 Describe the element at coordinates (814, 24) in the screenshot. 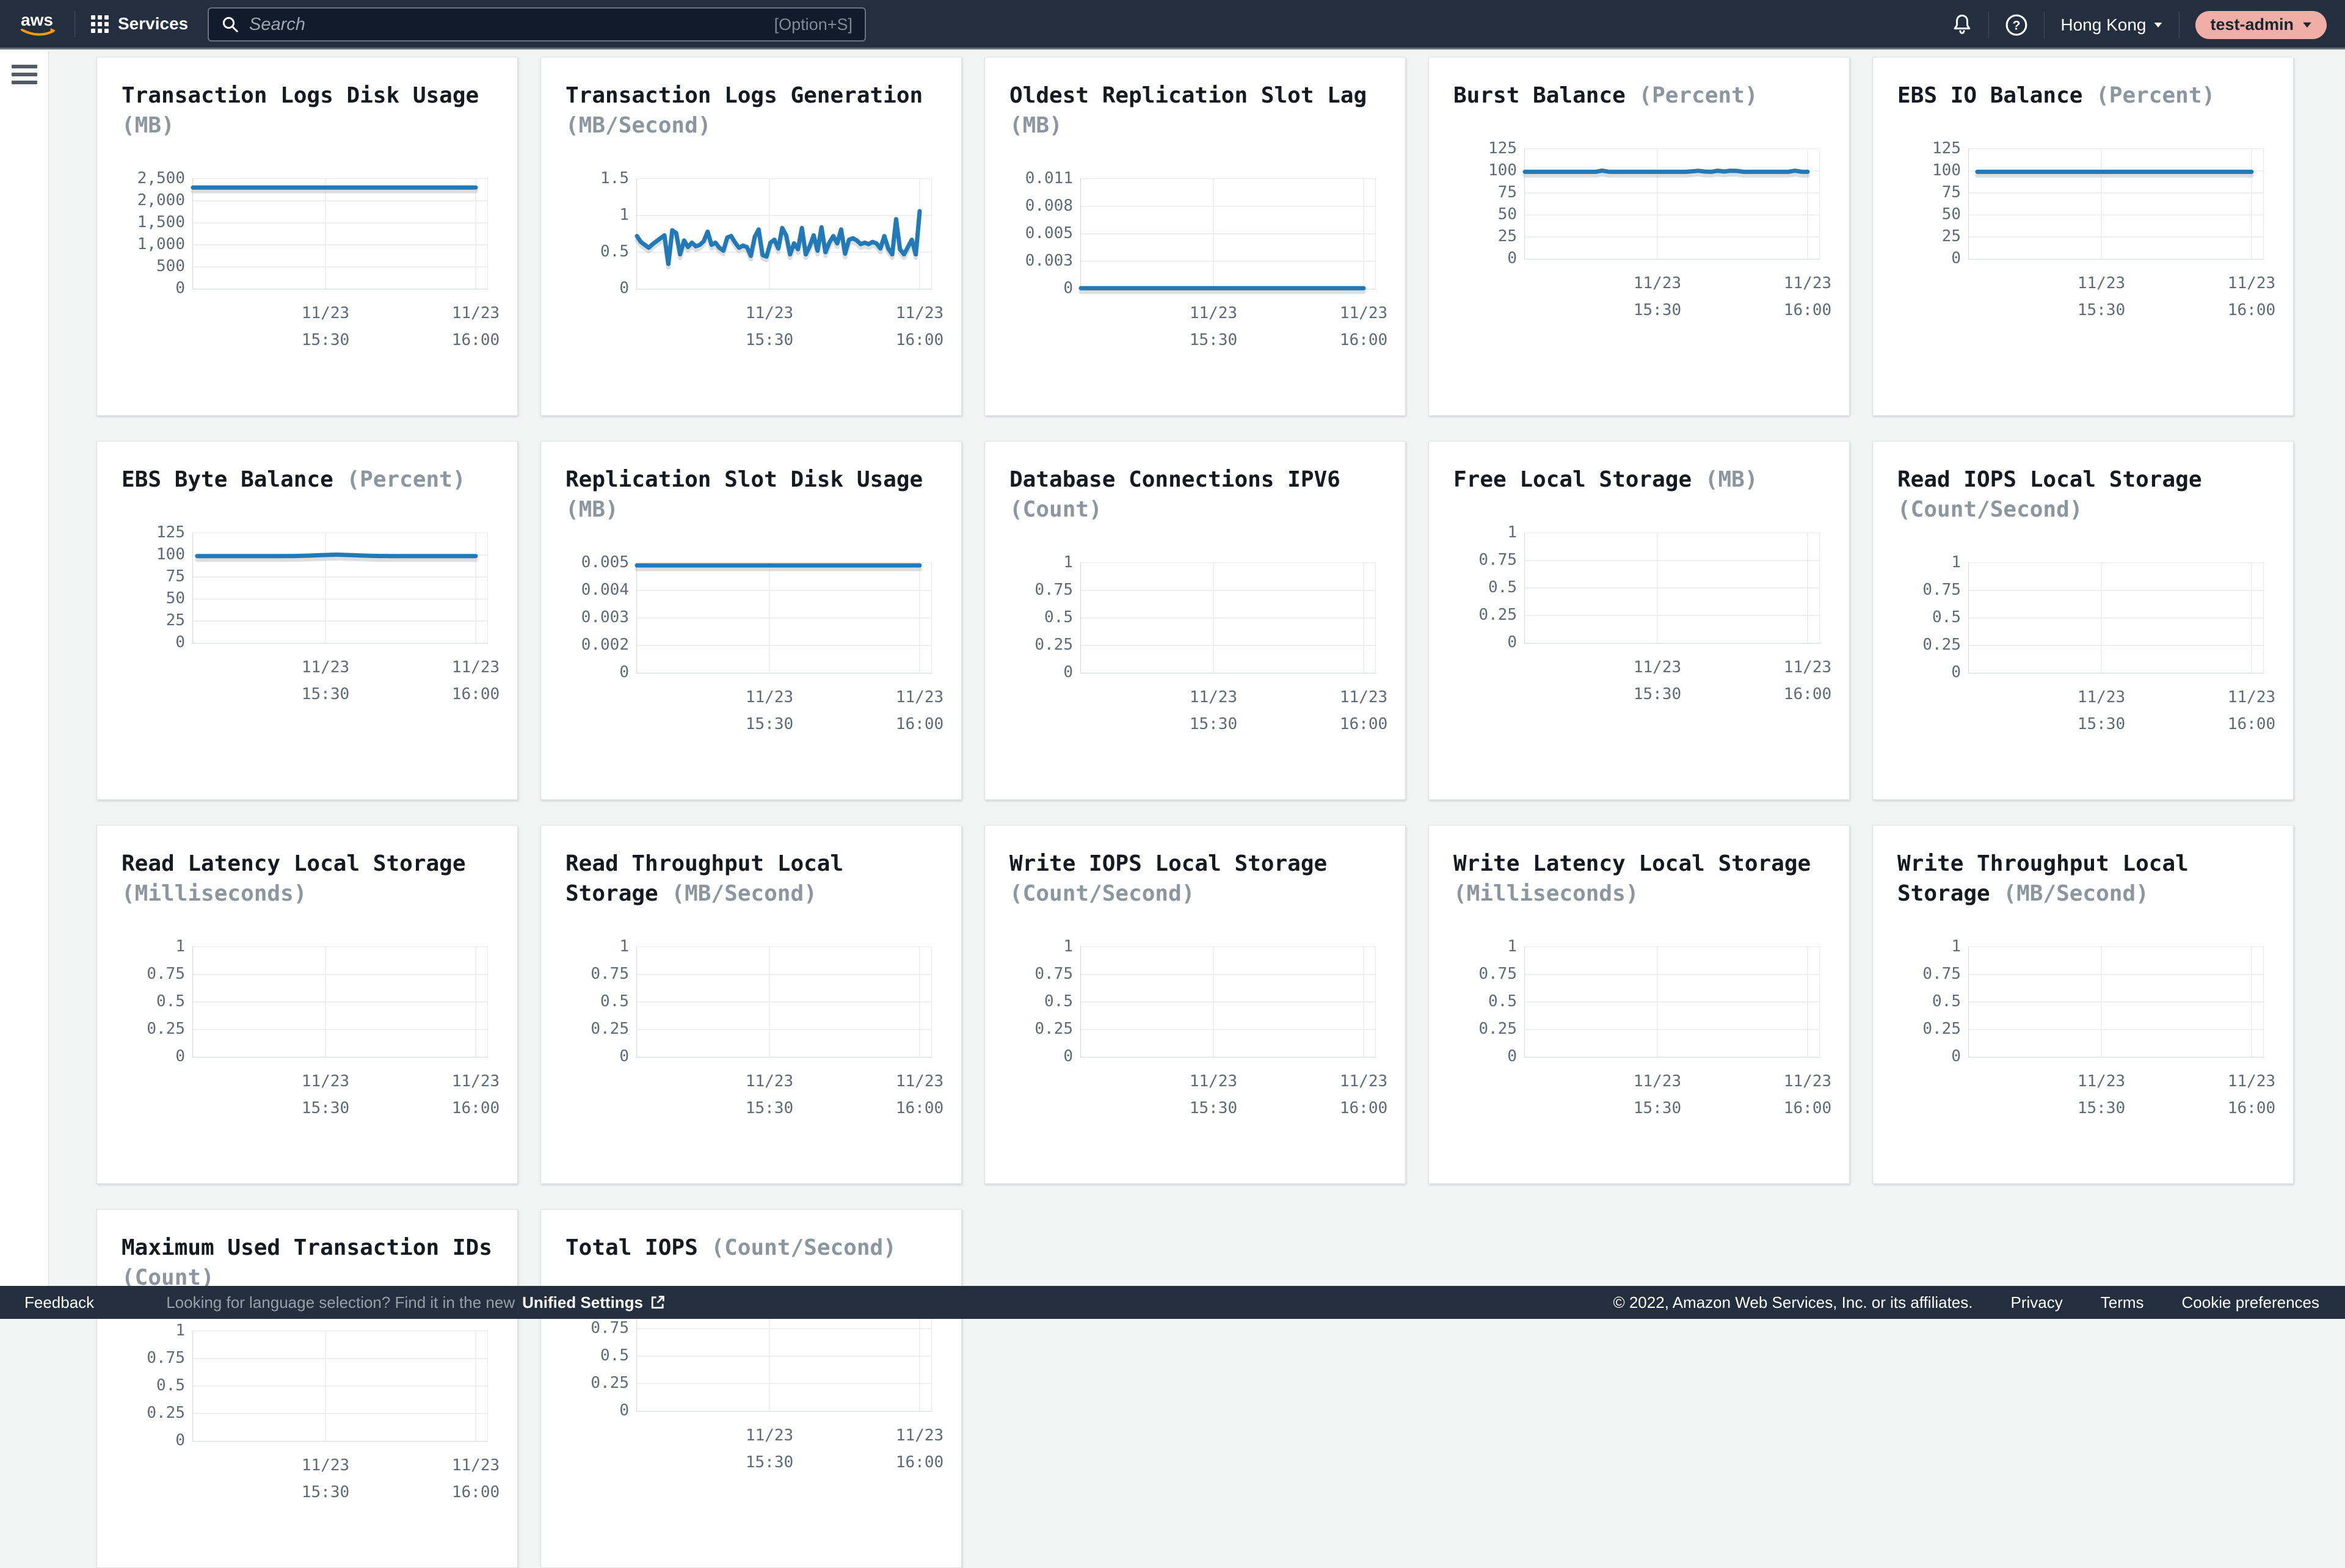

I see `search-shortcut-hint: [Option+S]` at that location.